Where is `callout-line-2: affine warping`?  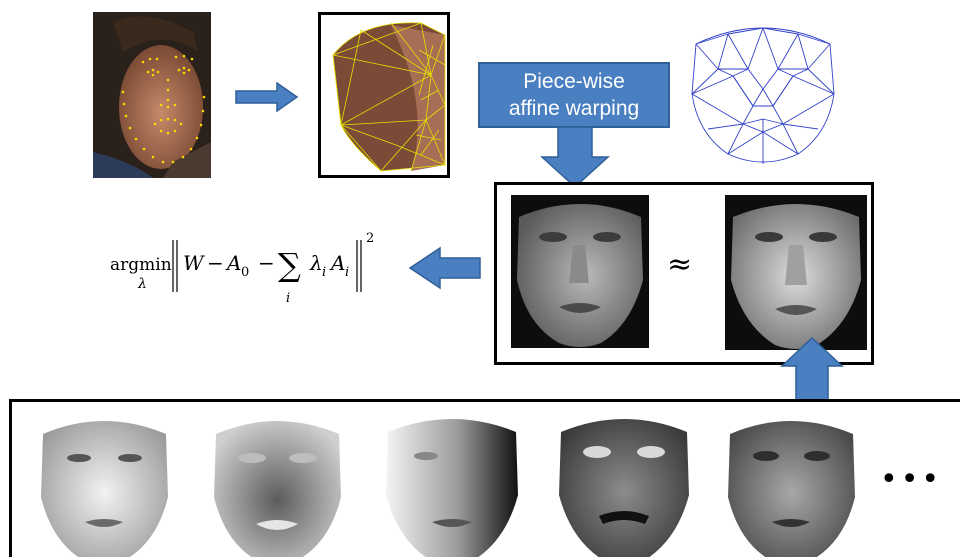
callout-line-2: affine warping is located at coordinates (574, 108).